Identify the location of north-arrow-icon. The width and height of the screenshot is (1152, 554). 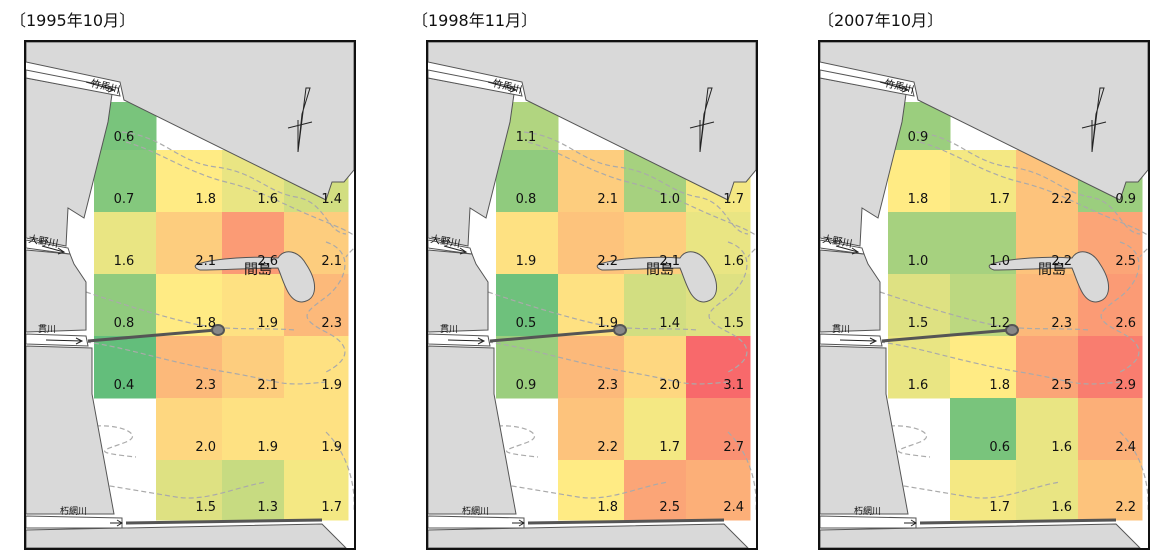
(702, 120).